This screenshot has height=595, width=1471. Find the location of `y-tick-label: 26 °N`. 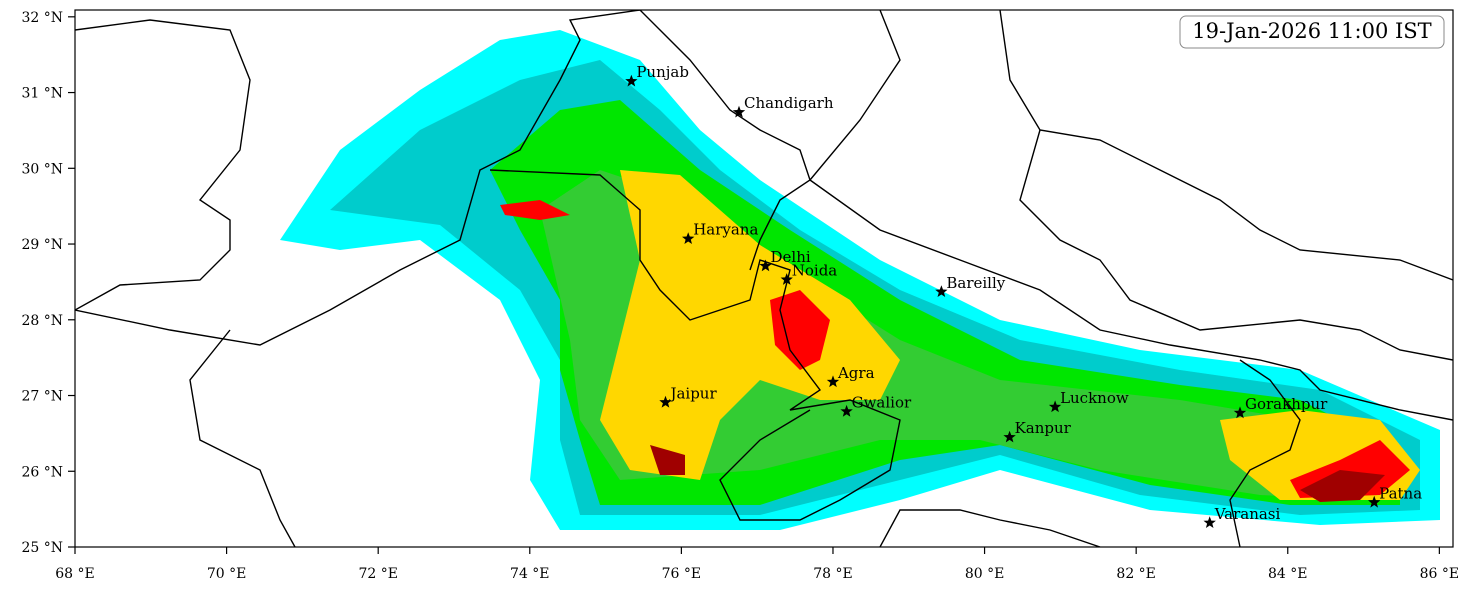

y-tick-label: 26 °N is located at coordinates (42, 472).